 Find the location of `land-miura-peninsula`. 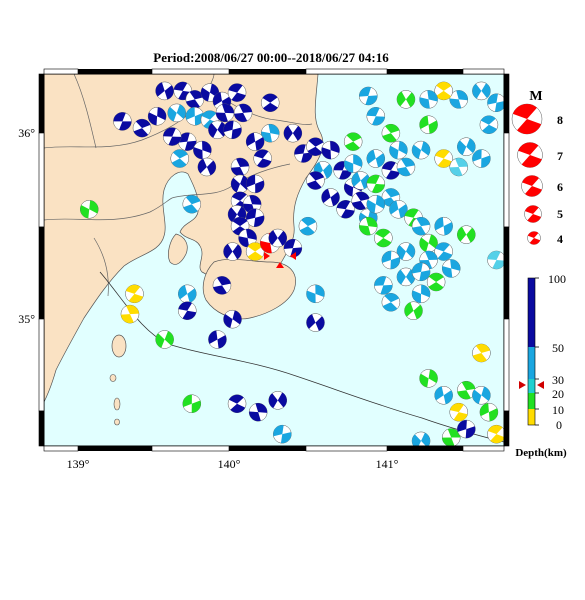

land-miura-peninsula is located at coordinates (178, 249).